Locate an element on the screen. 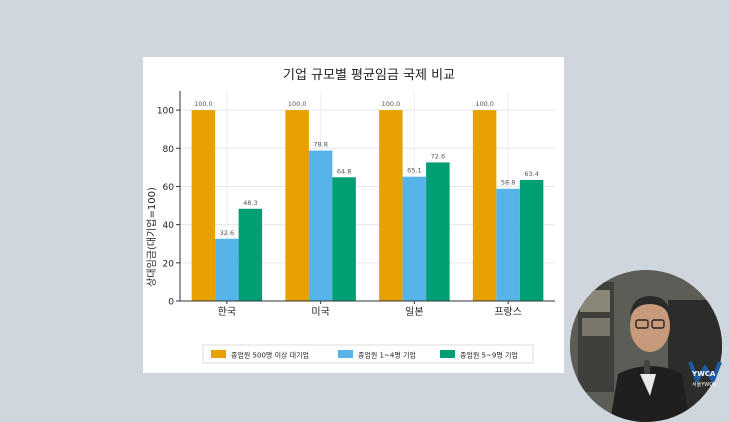  ywca-logo: YWCA 서울YWCA is located at coordinates (705, 375).